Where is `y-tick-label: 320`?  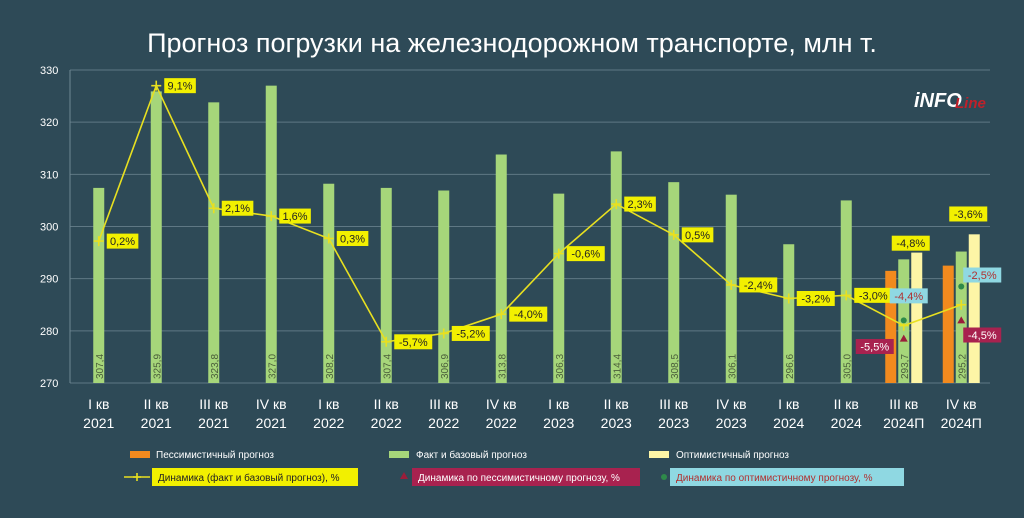
y-tick-label: 320 is located at coordinates (49, 123).